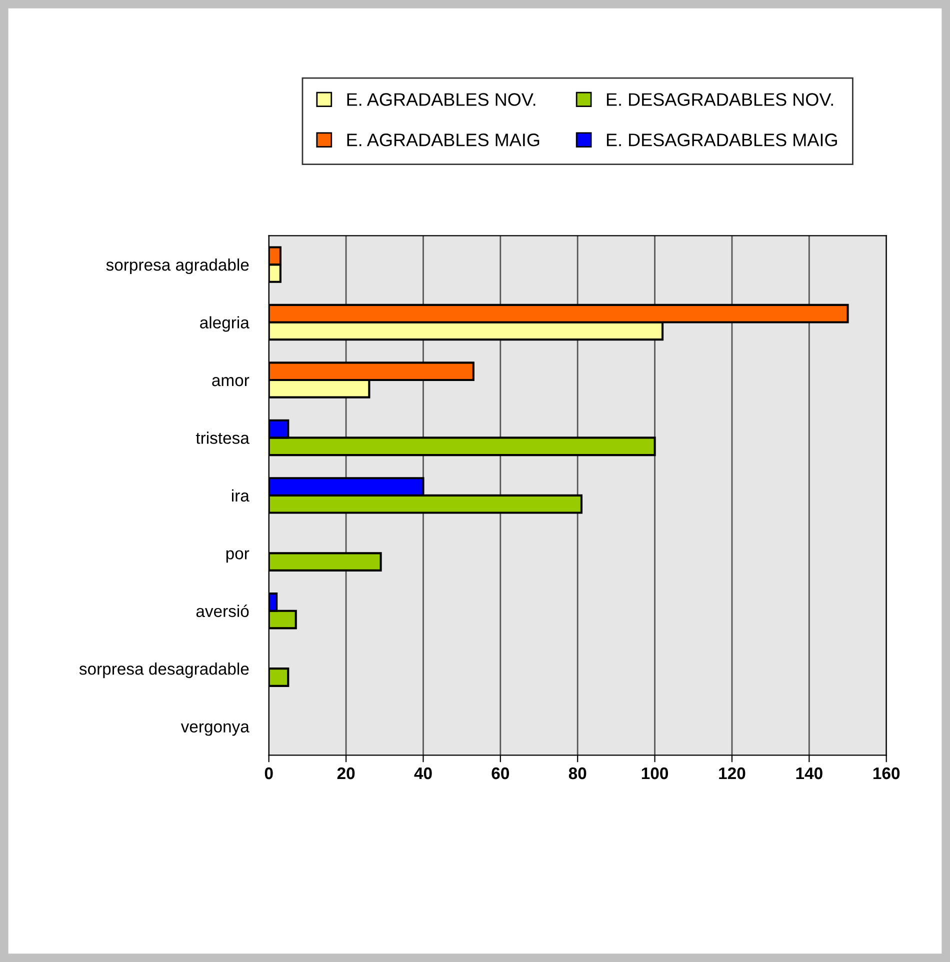 The height and width of the screenshot is (962, 950). I want to click on x-tick-label: 60, so click(500, 773).